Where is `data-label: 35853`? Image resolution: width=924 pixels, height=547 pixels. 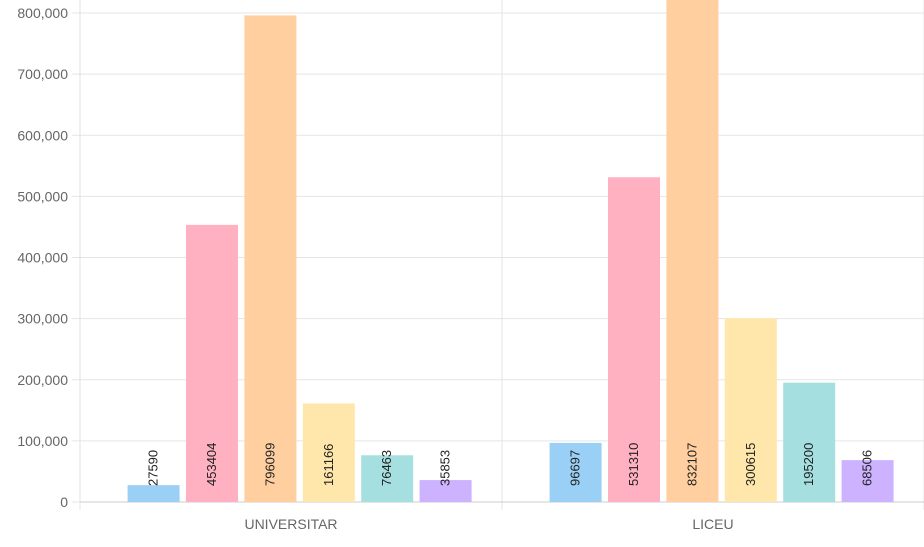
data-label: 35853 is located at coordinates (445, 468).